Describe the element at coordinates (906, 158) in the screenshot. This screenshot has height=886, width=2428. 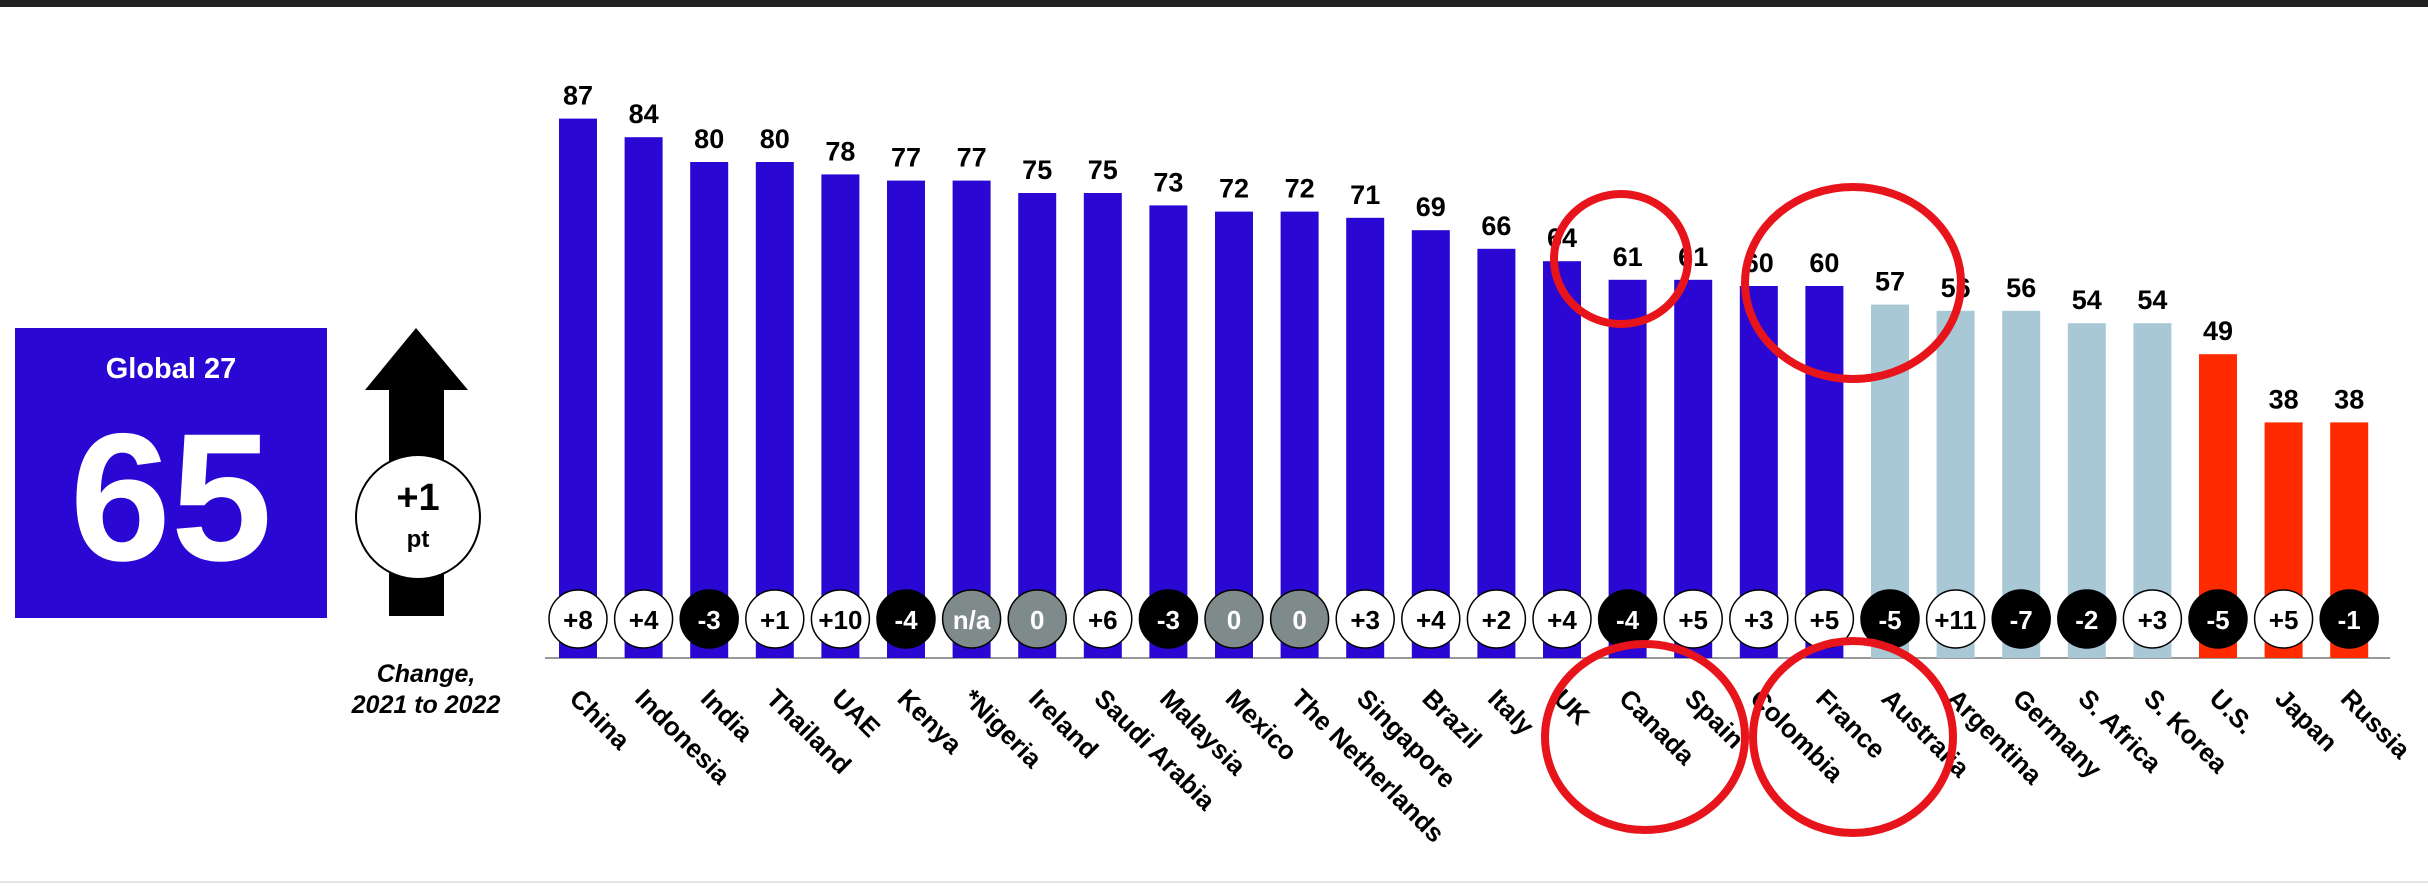
I see `value-label: 77` at that location.